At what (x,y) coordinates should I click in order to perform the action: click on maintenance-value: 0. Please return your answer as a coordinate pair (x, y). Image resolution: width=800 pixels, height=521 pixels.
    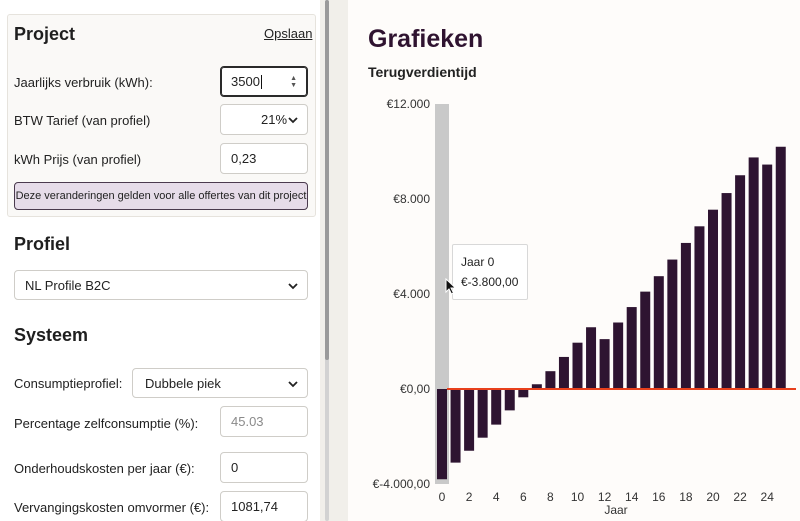
    Looking at the image, I should click on (235, 467).